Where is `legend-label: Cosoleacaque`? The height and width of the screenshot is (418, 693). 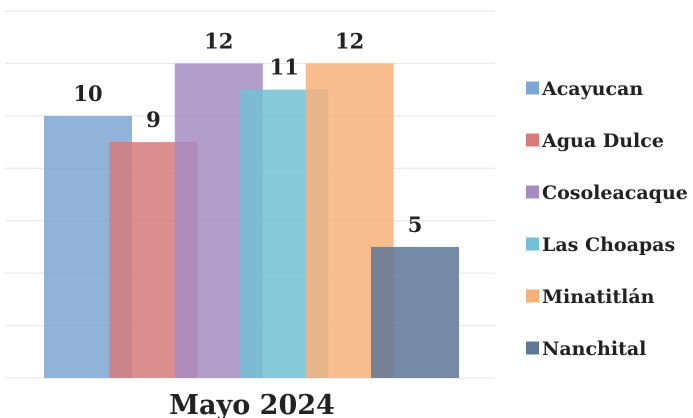 legend-label: Cosoleacaque is located at coordinates (615, 193).